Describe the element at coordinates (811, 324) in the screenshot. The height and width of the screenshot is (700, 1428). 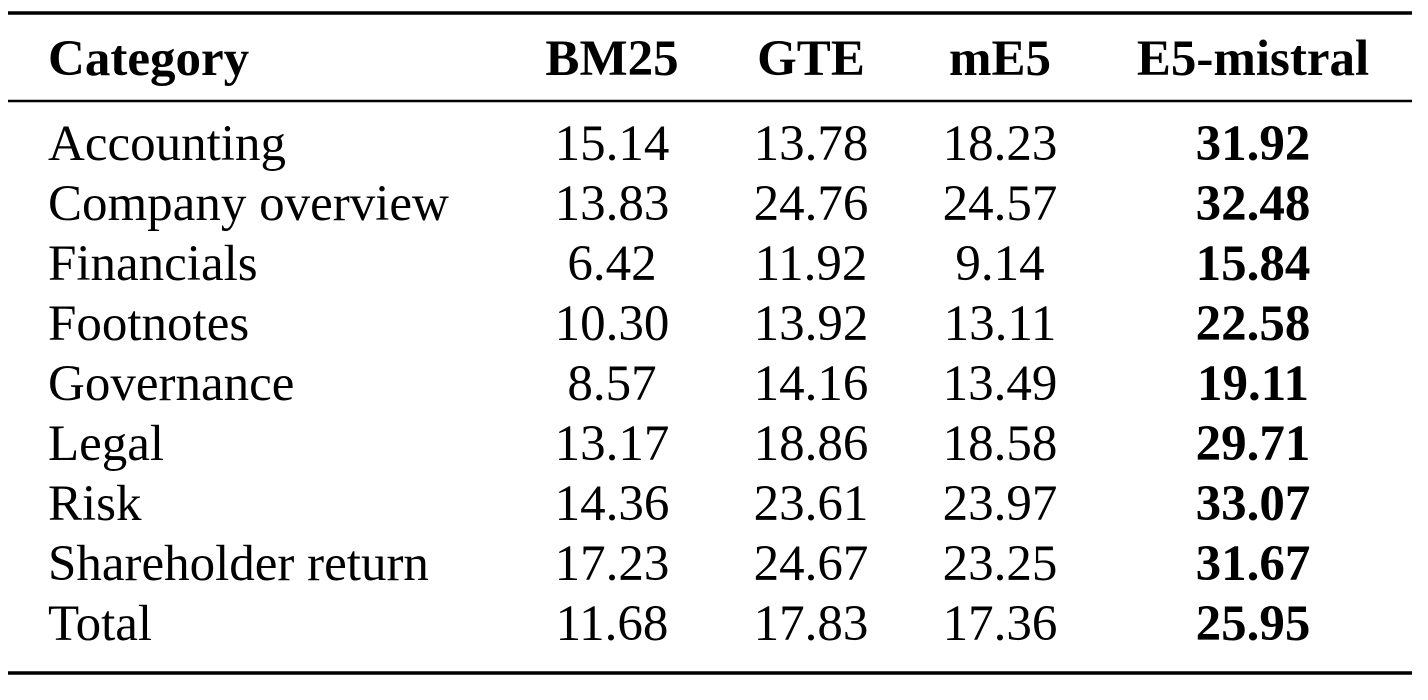
I see `cell: 13.92` at that location.